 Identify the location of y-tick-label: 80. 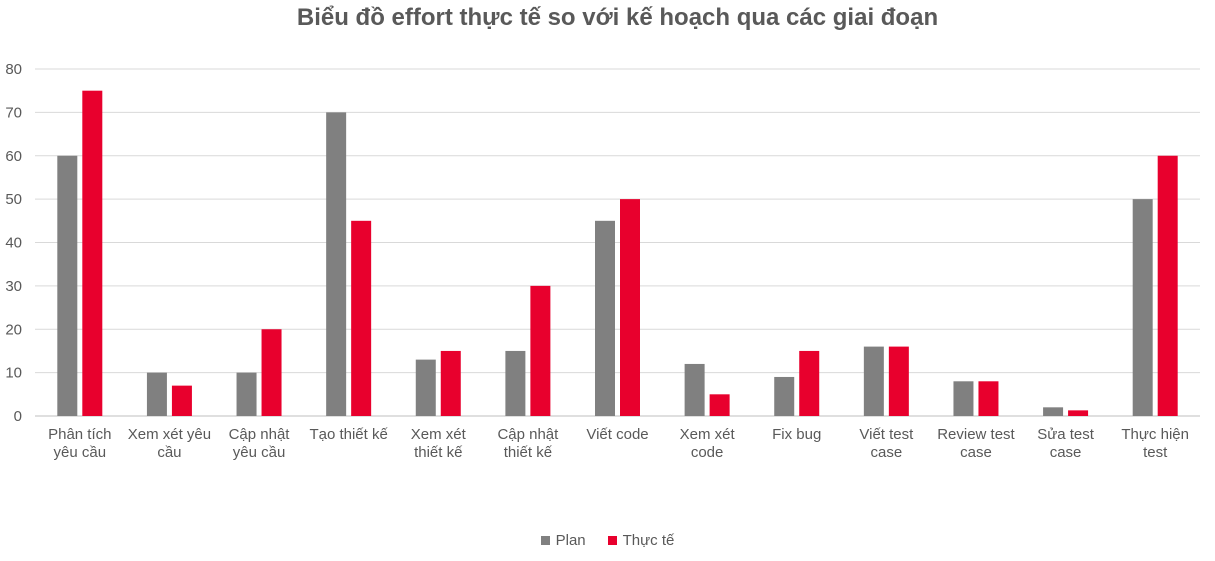
(13, 69).